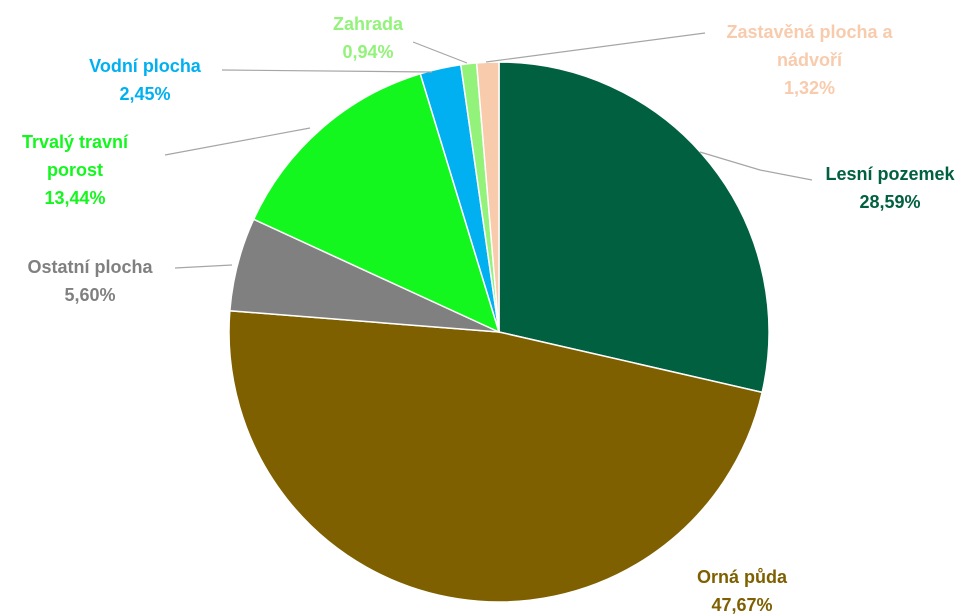 Image resolution: width=973 pixels, height=616 pixels. Describe the element at coordinates (889, 188) in the screenshot. I see `data-label: Lesní pozemek 28,59%` at that location.